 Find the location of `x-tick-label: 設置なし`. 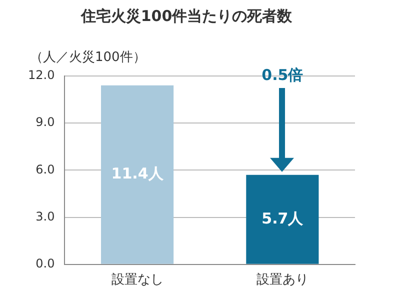

x-tick-label: 設置なし is located at coordinates (137, 280).